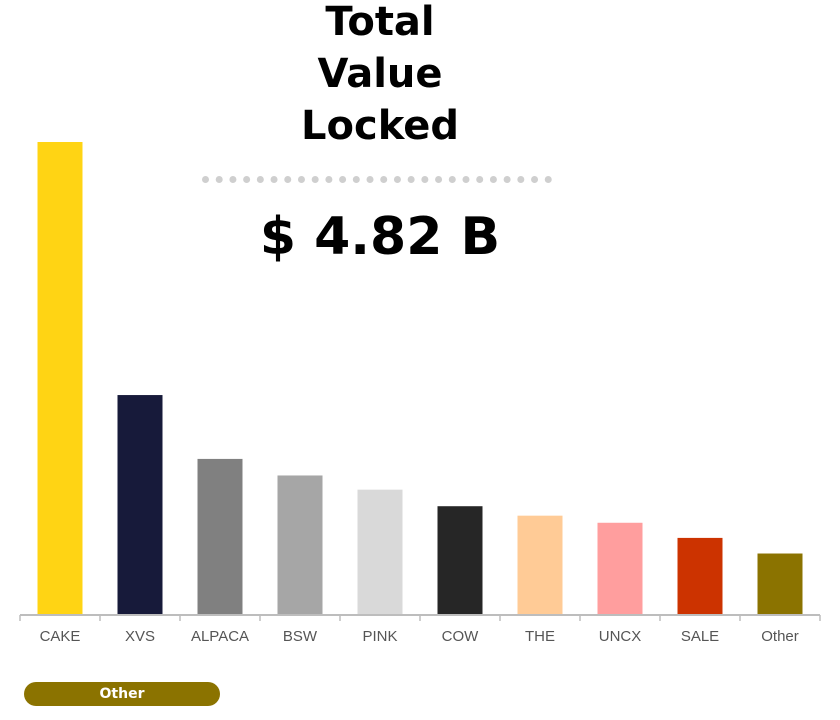  Describe the element at coordinates (700, 636) in the screenshot. I see `x-tick-label: SALE` at that location.